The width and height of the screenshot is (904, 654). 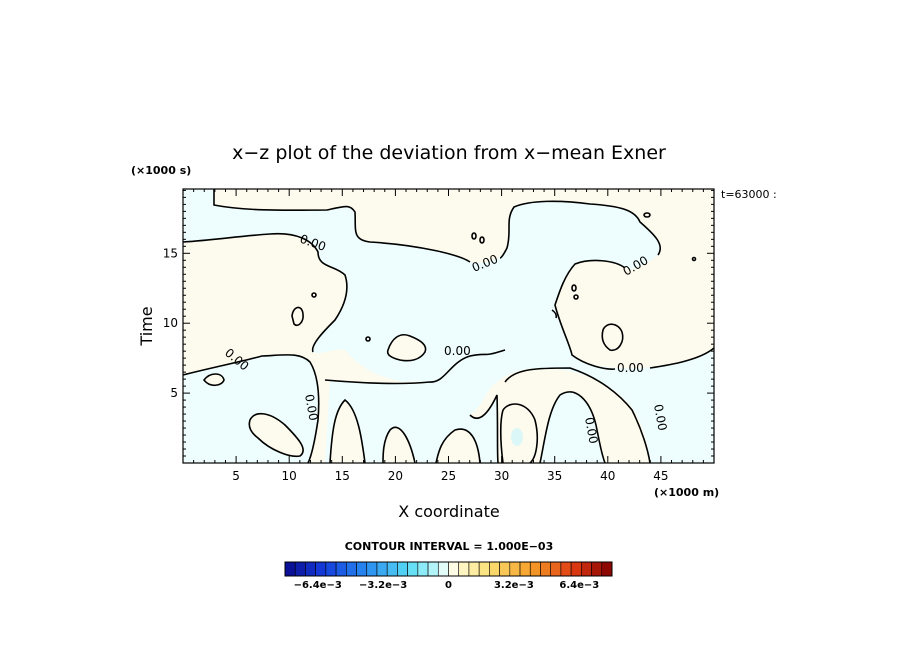 What do you see at coordinates (289, 476) in the screenshot?
I see `x-tick-label: 10` at bounding box center [289, 476].